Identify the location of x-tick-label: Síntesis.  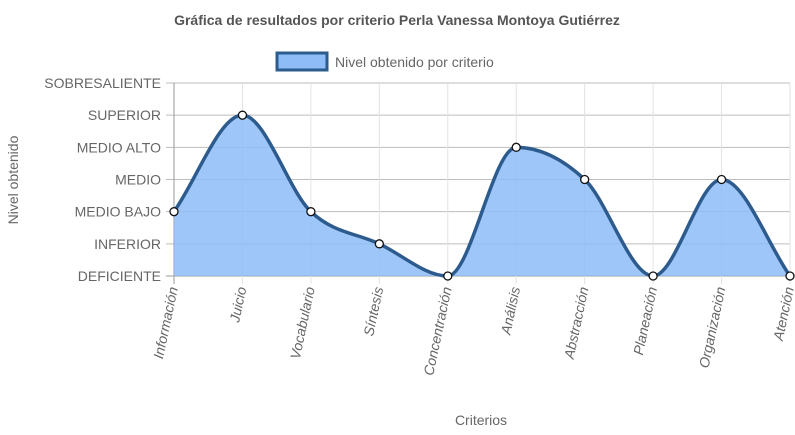
(373, 311).